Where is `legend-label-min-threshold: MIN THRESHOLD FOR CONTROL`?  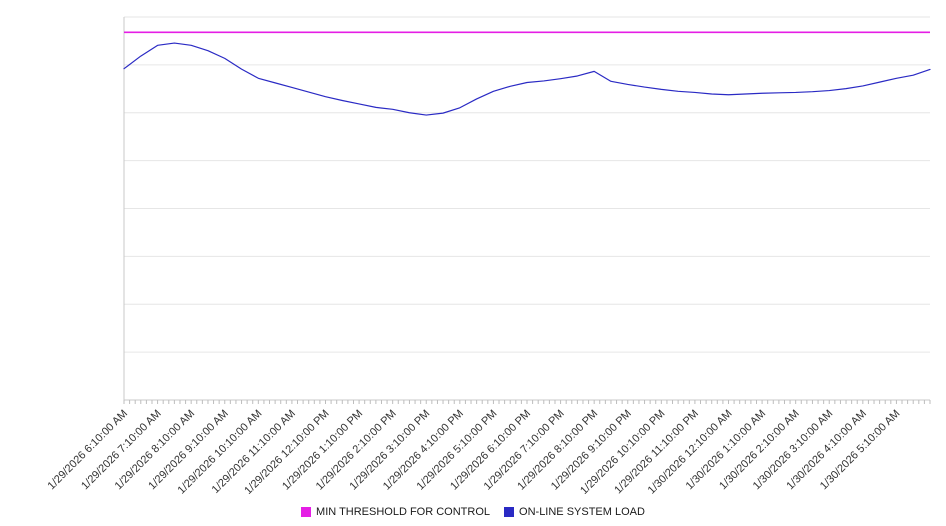 legend-label-min-threshold: MIN THRESHOLD FOR CONTROL is located at coordinates (403, 512).